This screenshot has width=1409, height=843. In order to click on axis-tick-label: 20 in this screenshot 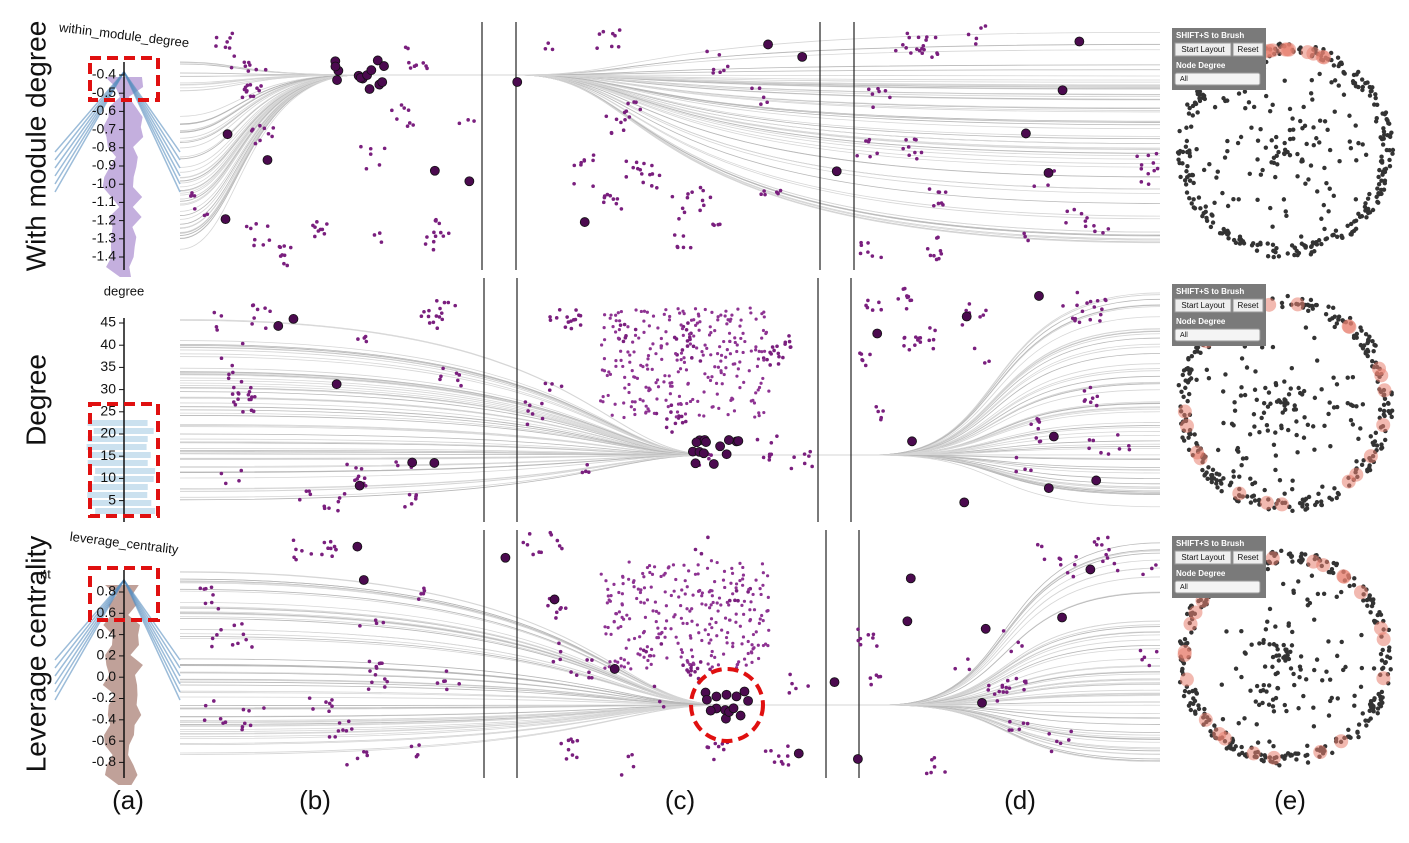, I will do `click(108, 433)`.